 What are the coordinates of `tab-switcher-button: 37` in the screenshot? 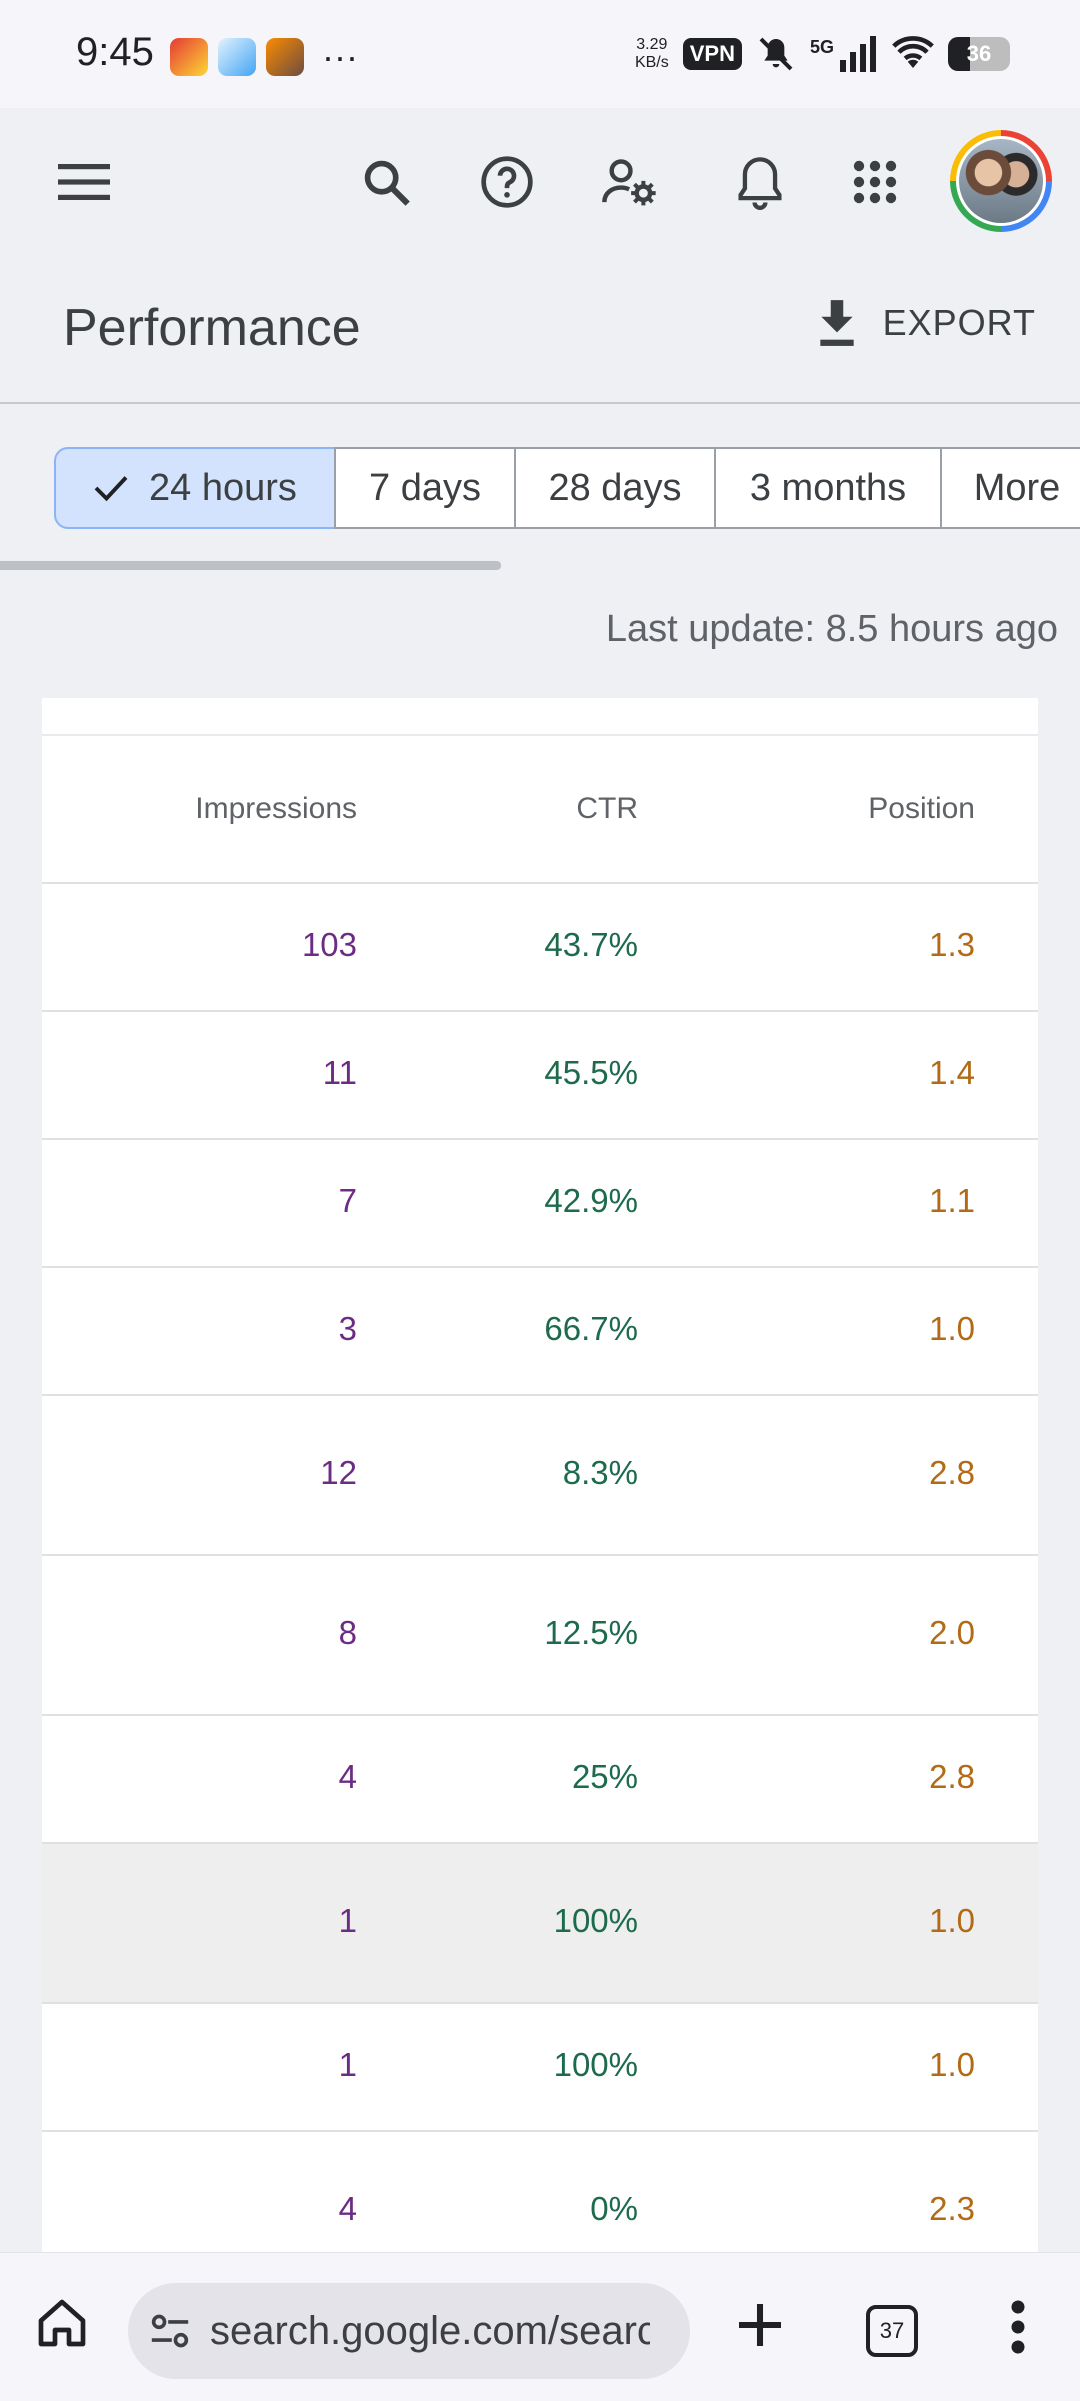 It's located at (892, 2331).